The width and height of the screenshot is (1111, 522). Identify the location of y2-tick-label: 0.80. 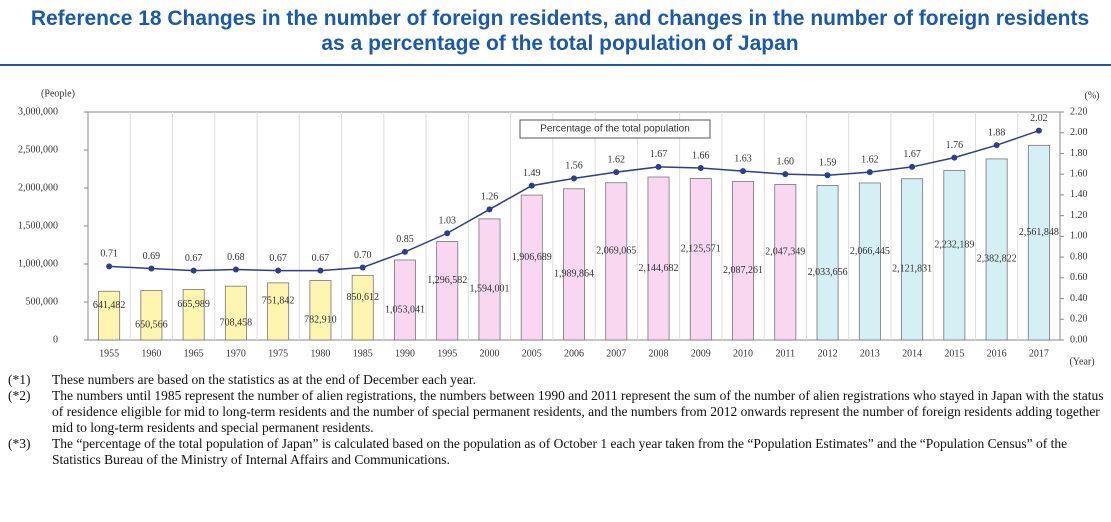
(1079, 256).